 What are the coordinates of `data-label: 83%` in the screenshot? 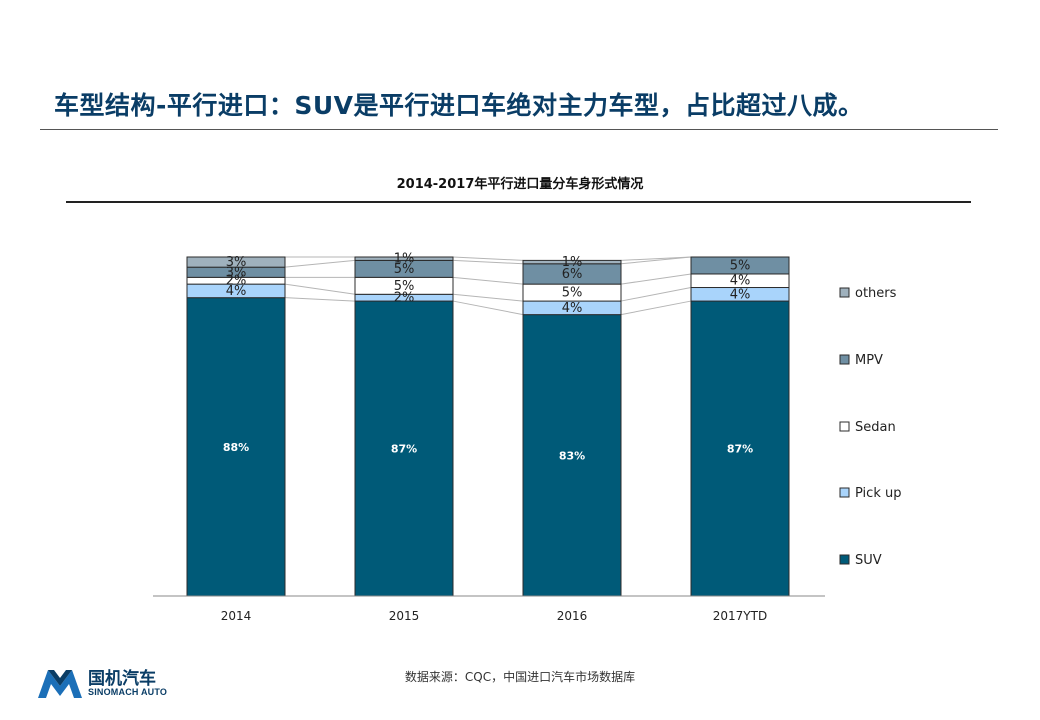 It's located at (572, 455).